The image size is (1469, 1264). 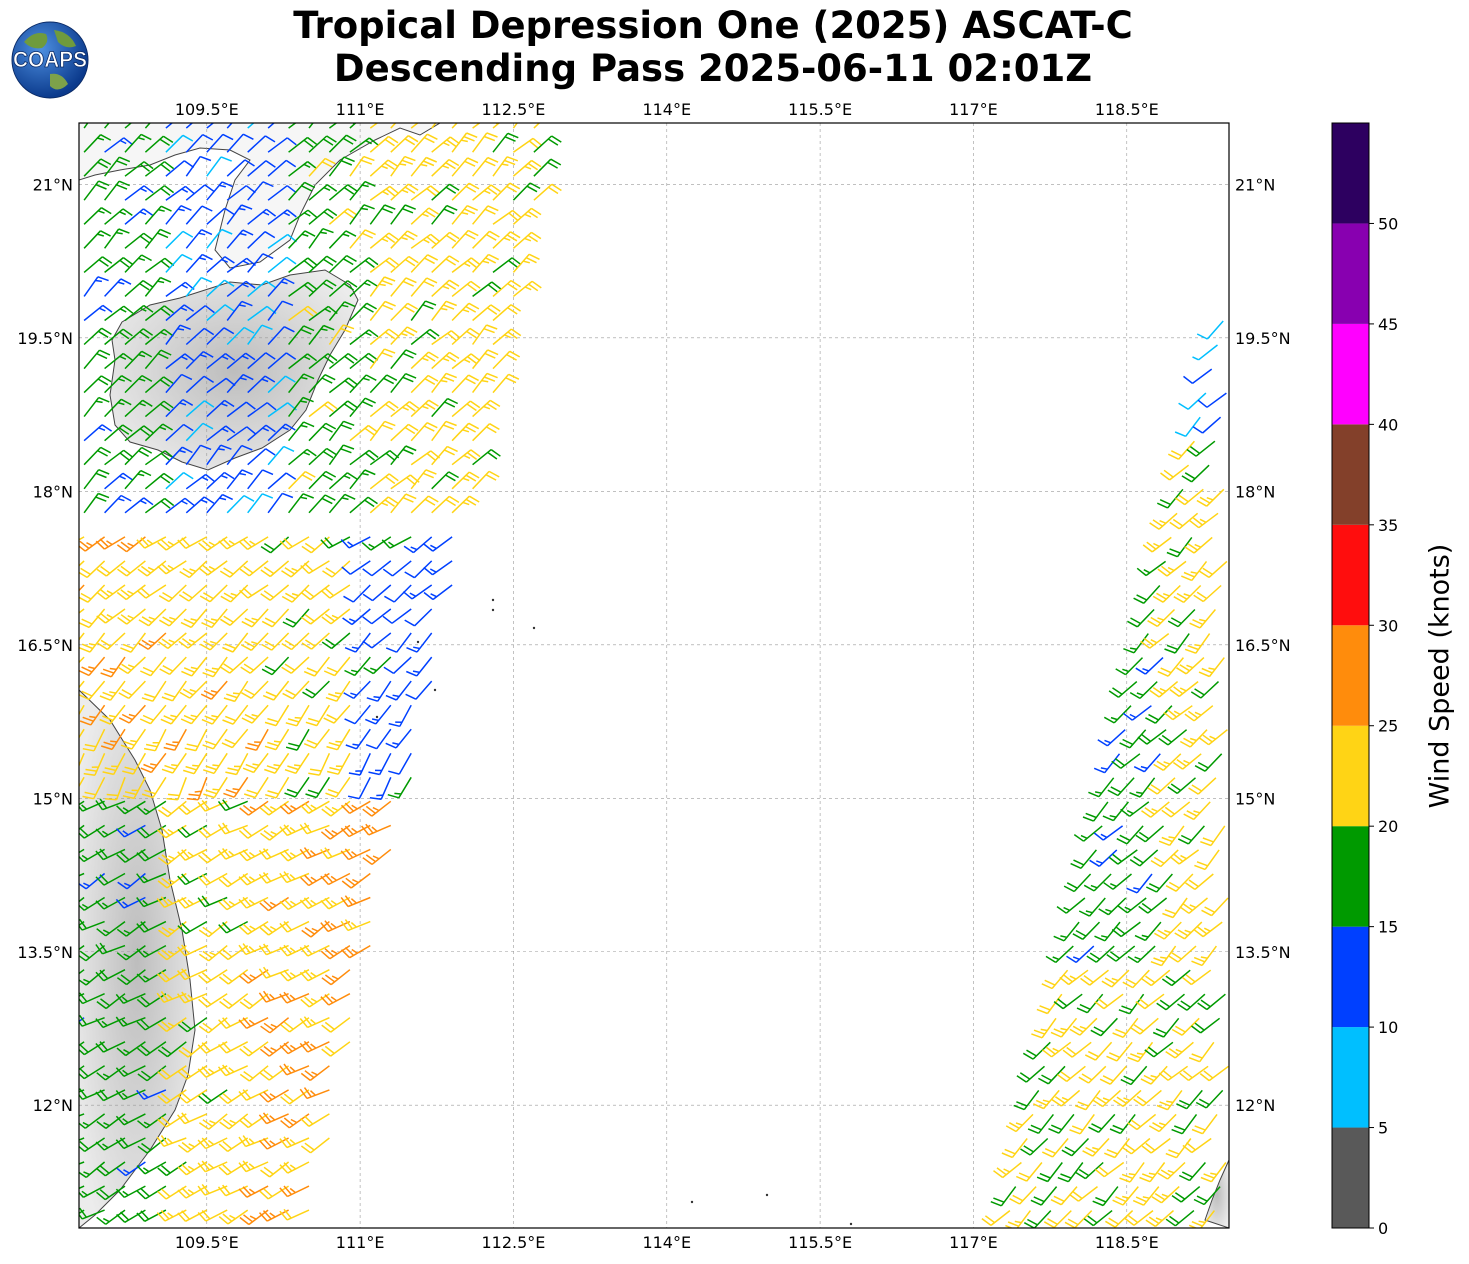 I want to click on colorbar-tick-label: 35, so click(x=1388, y=525).